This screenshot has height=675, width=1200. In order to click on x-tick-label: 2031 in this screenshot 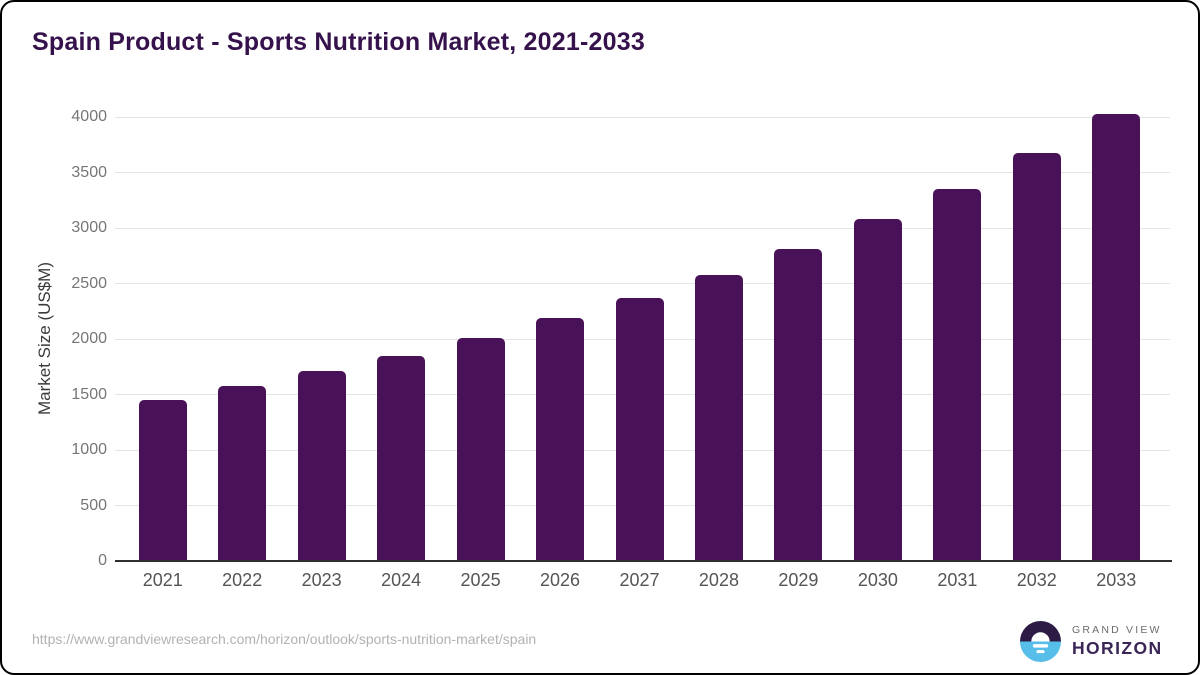, I will do `click(957, 580)`.